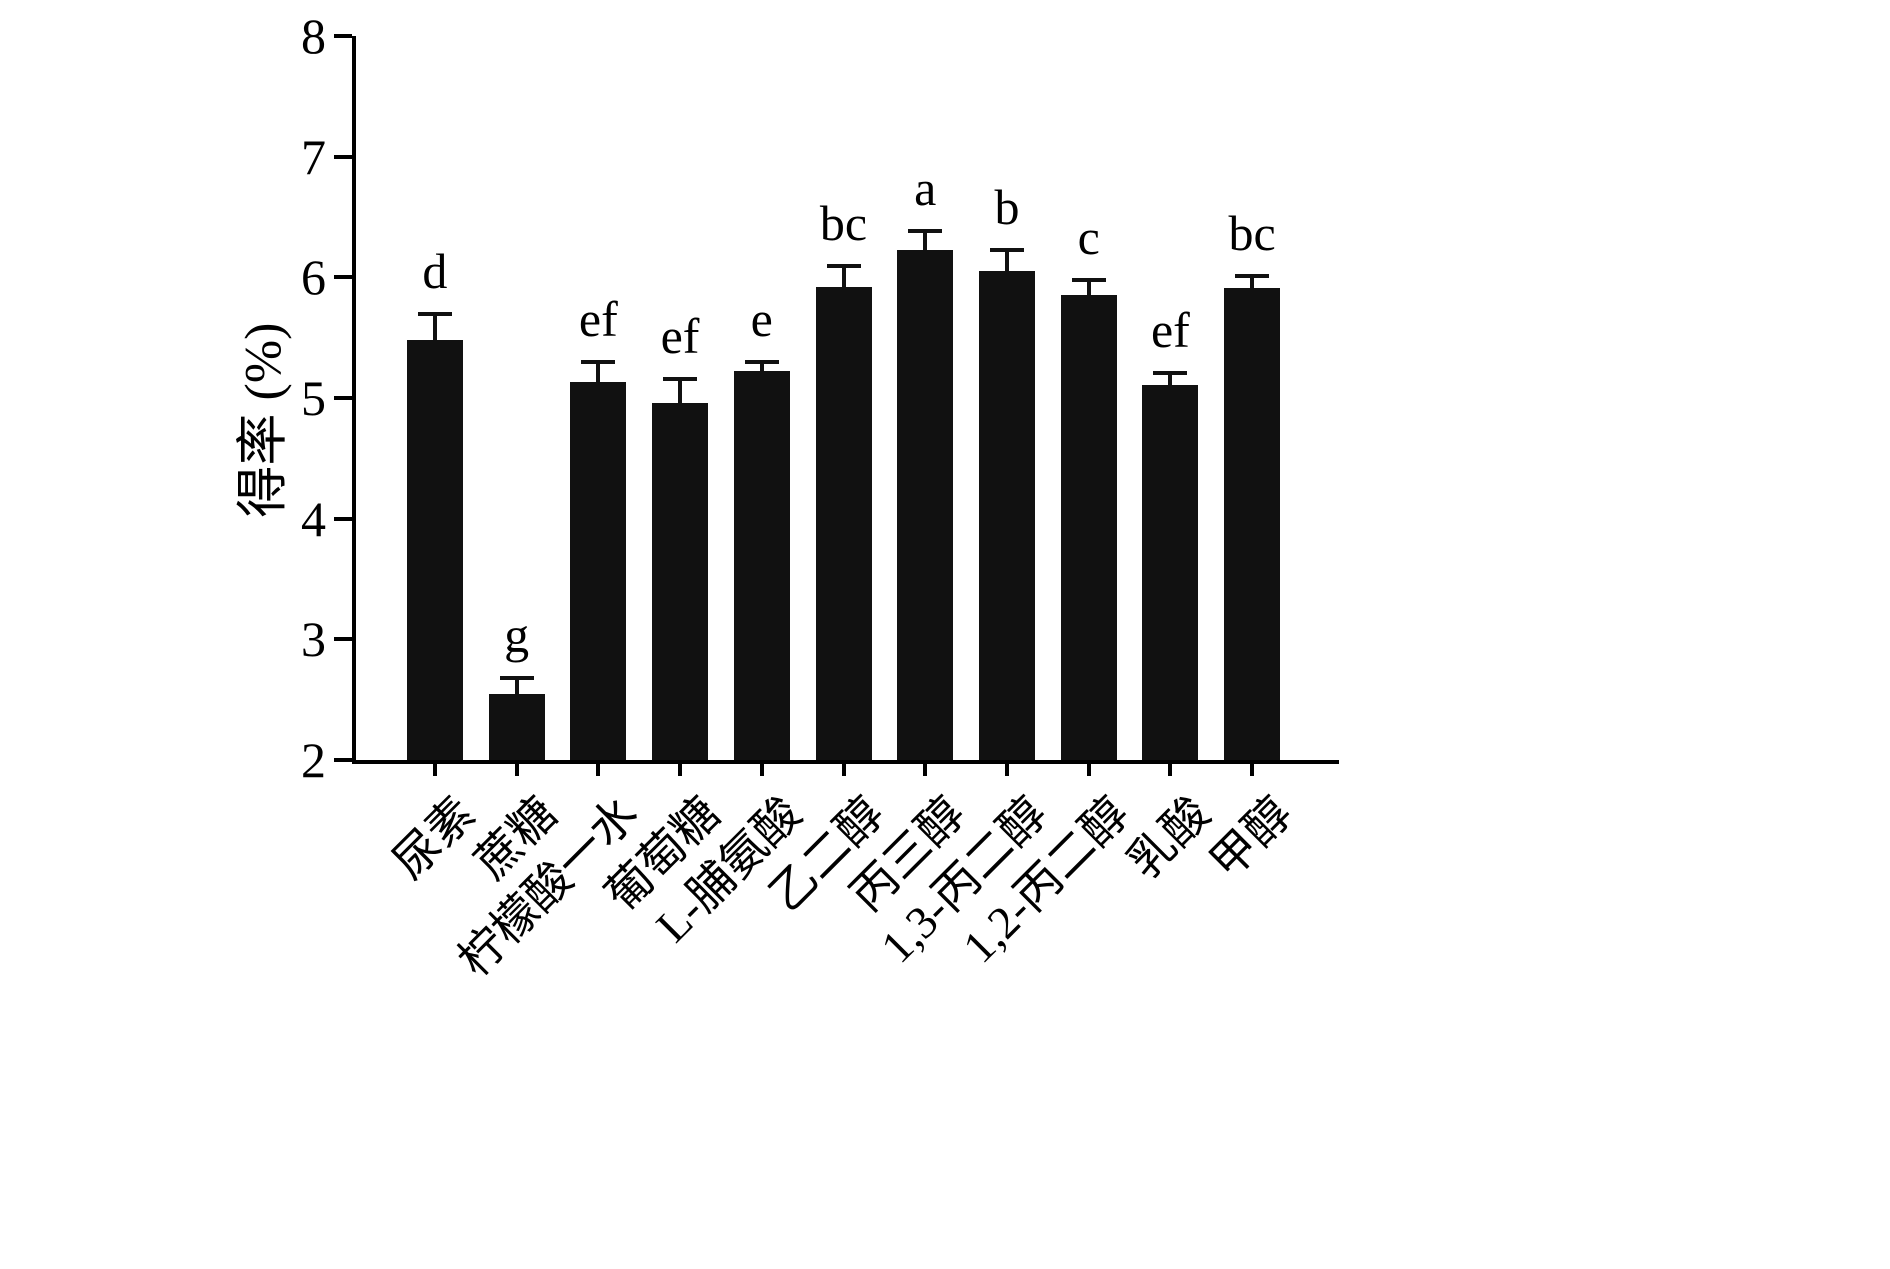 This screenshot has width=1890, height=1269. Describe the element at coordinates (313, 156) in the screenshot. I see `y-axis-tick-label: 7` at that location.